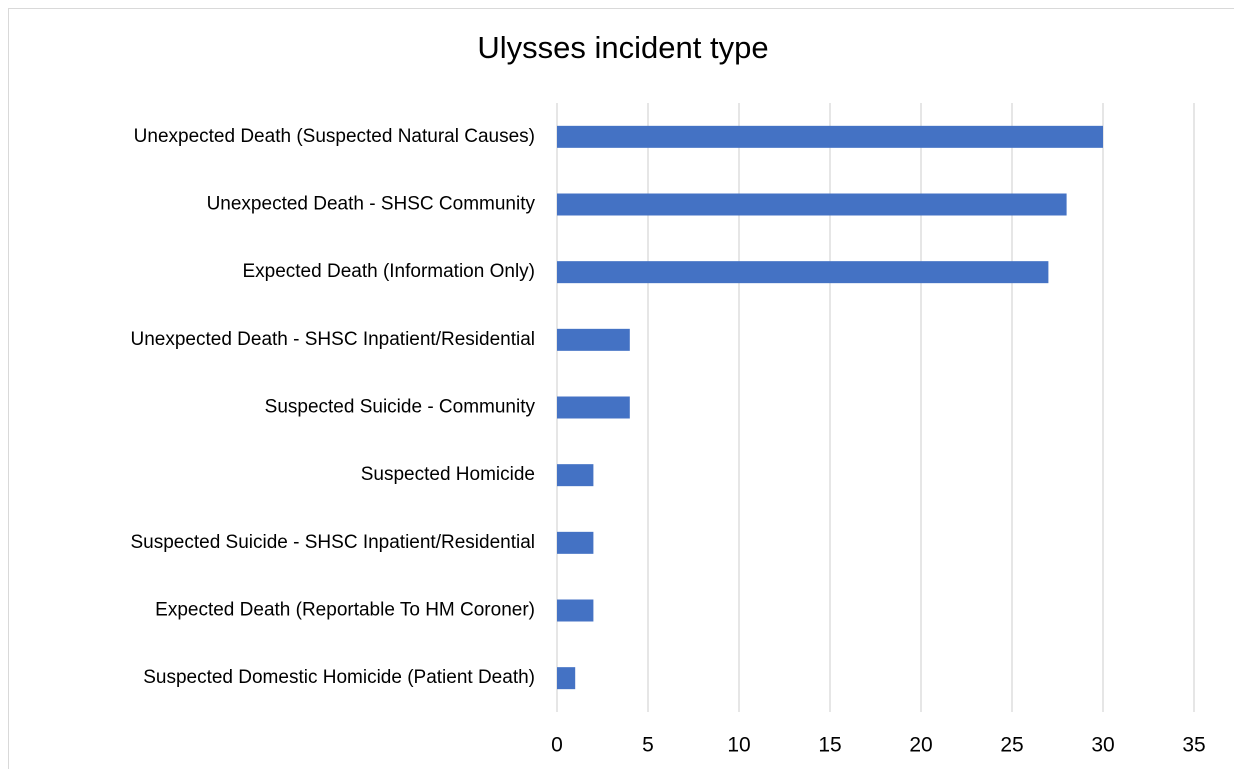 The height and width of the screenshot is (769, 1234). Describe the element at coordinates (622, 47) in the screenshot. I see `chart-title: Ulysses incident type` at that location.